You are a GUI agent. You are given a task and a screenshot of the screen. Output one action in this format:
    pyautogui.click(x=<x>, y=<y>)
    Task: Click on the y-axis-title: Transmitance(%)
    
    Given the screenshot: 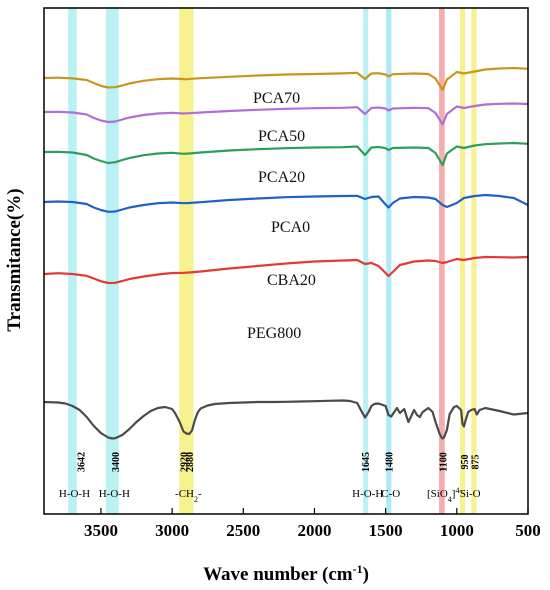 What is the action you would take?
    pyautogui.click(x=14, y=259)
    